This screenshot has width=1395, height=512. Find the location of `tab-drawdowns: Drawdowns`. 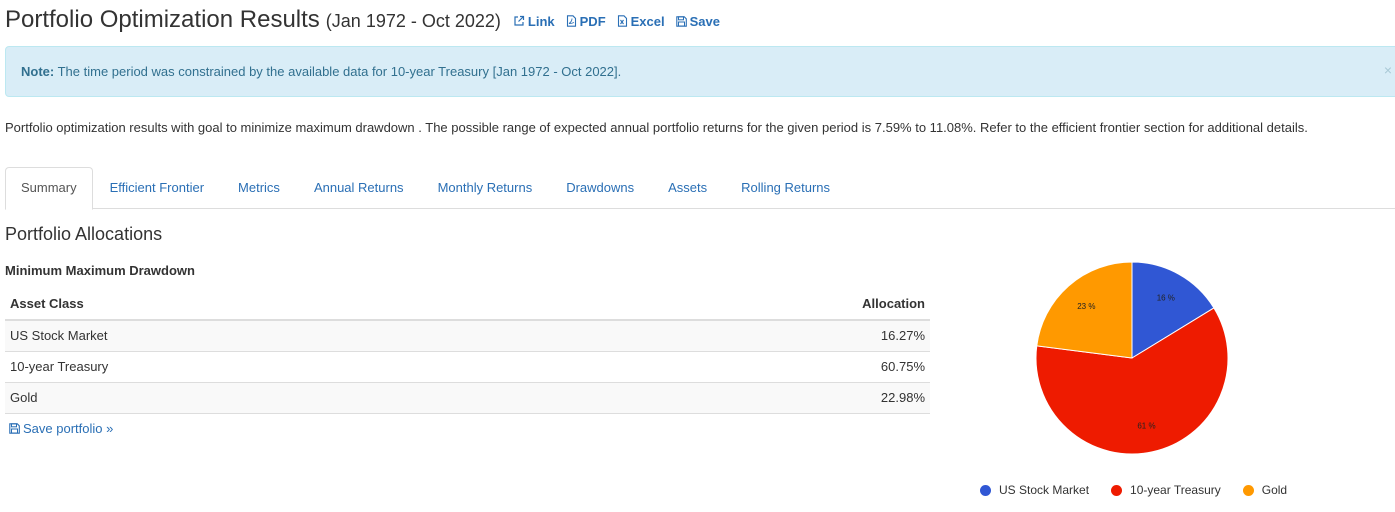

tab-drawdowns: Drawdowns is located at coordinates (600, 187).